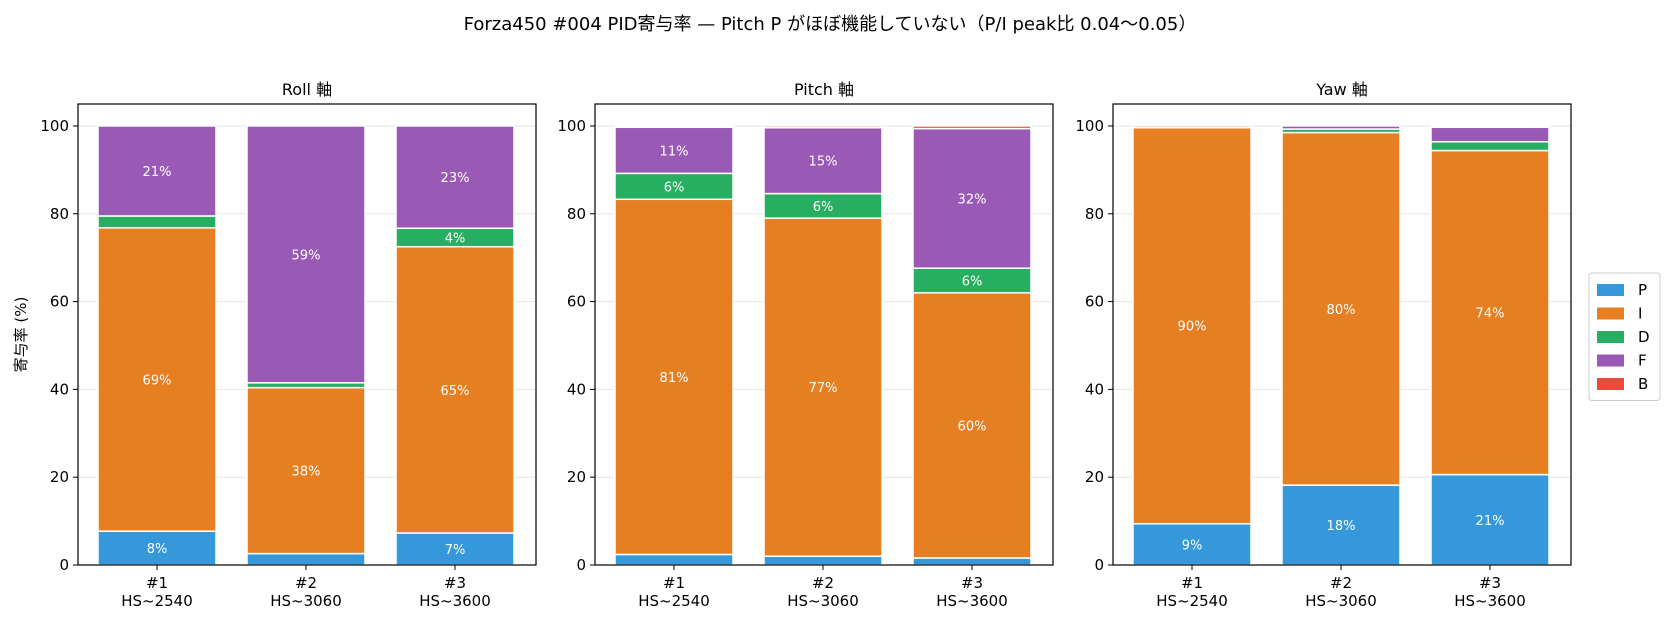 The height and width of the screenshot is (621, 1669). Describe the element at coordinates (1610, 290) in the screenshot. I see `legend-swatch-P` at that location.